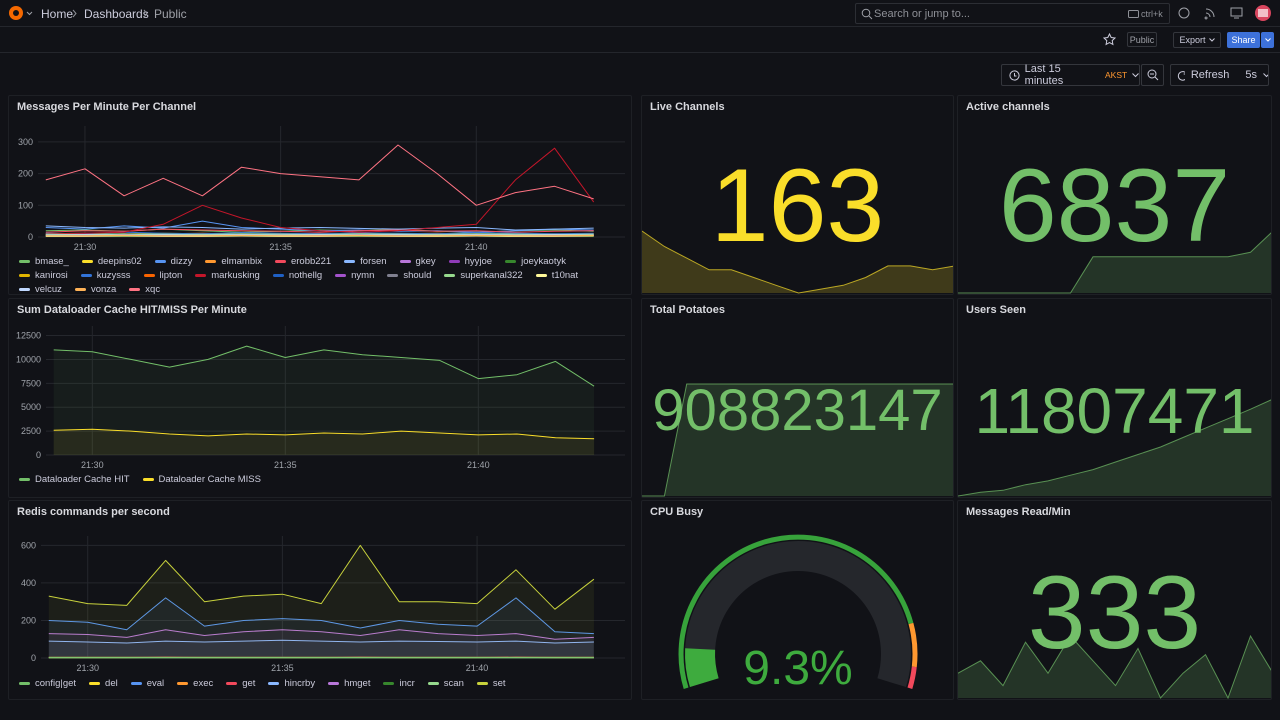  What do you see at coordinates (1152, 75) in the screenshot?
I see `zoom-out-button` at bounding box center [1152, 75].